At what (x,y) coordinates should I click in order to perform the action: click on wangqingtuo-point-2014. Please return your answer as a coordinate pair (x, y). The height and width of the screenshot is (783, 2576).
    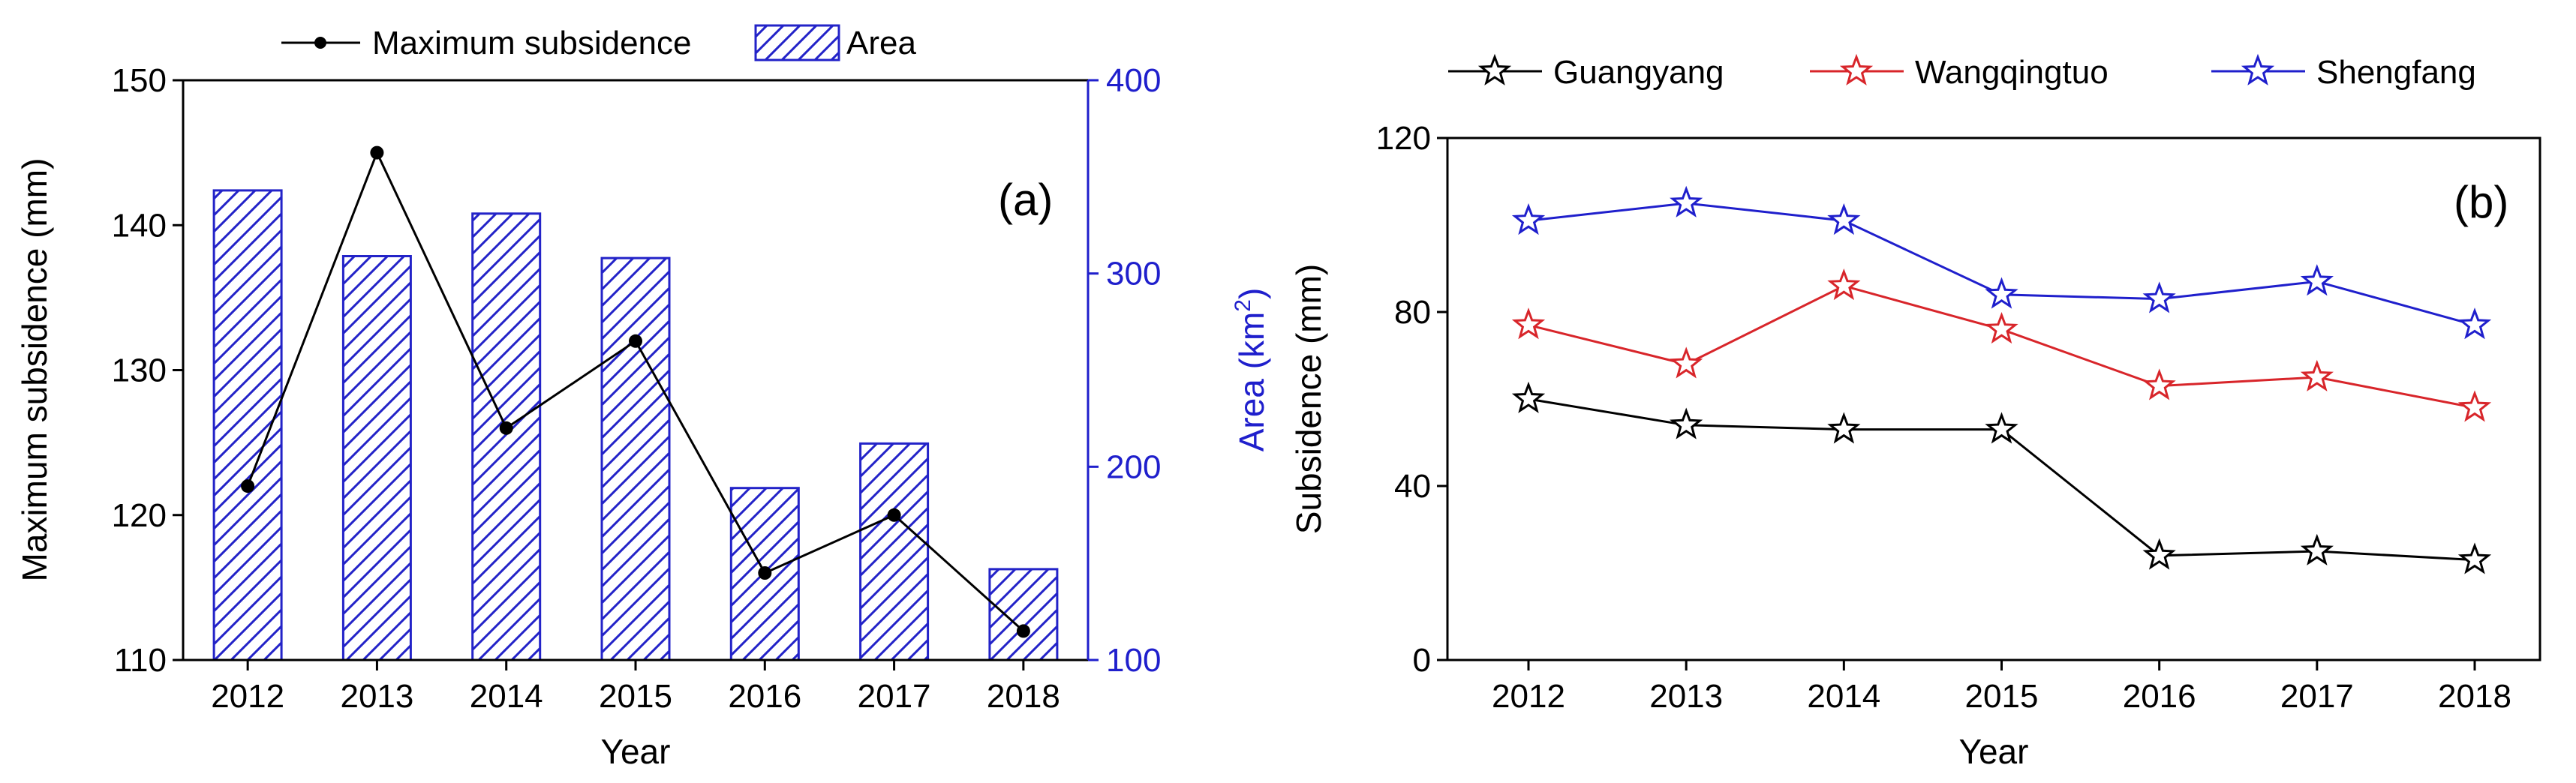
    Looking at the image, I should click on (1844, 284).